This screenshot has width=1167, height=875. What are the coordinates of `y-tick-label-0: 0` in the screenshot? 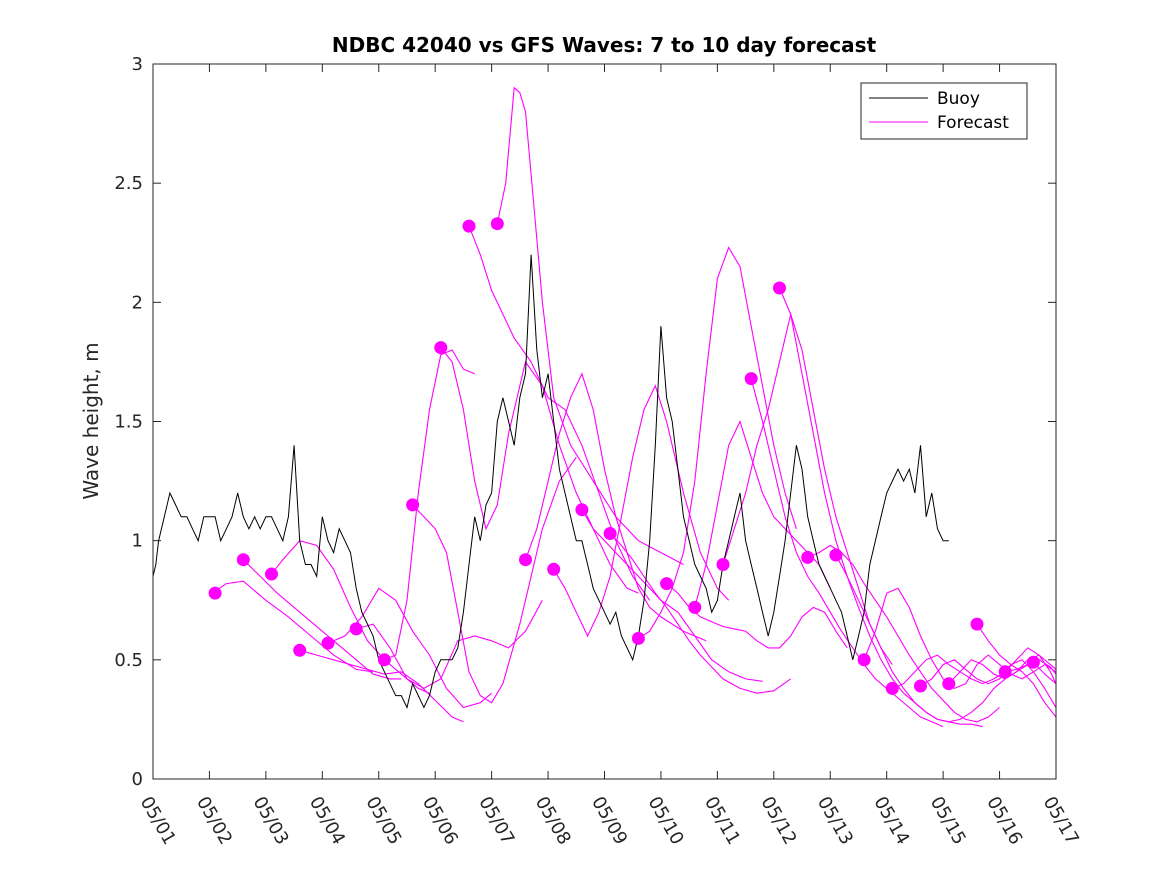 It's located at (137, 779).